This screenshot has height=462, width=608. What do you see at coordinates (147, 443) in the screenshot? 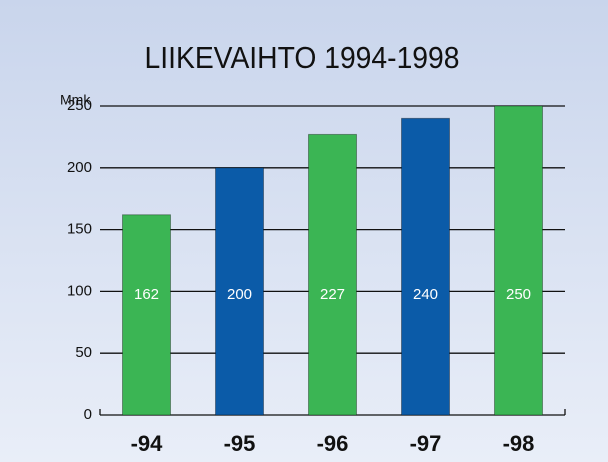
I see `x-tick-label: -94` at bounding box center [147, 443].